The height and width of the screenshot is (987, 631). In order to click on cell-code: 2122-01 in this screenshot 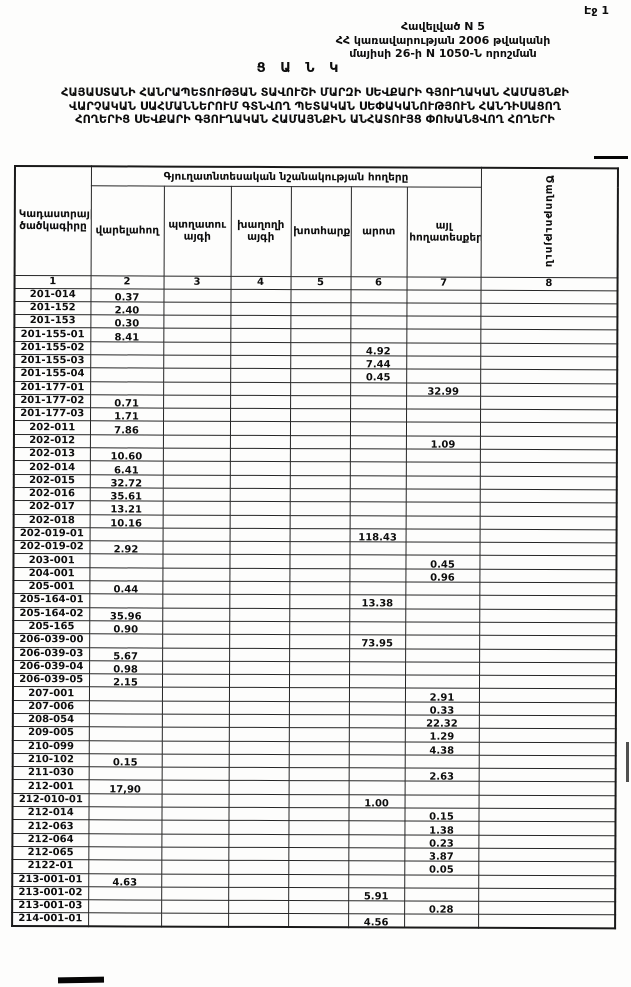, I will do `click(50, 866)`.